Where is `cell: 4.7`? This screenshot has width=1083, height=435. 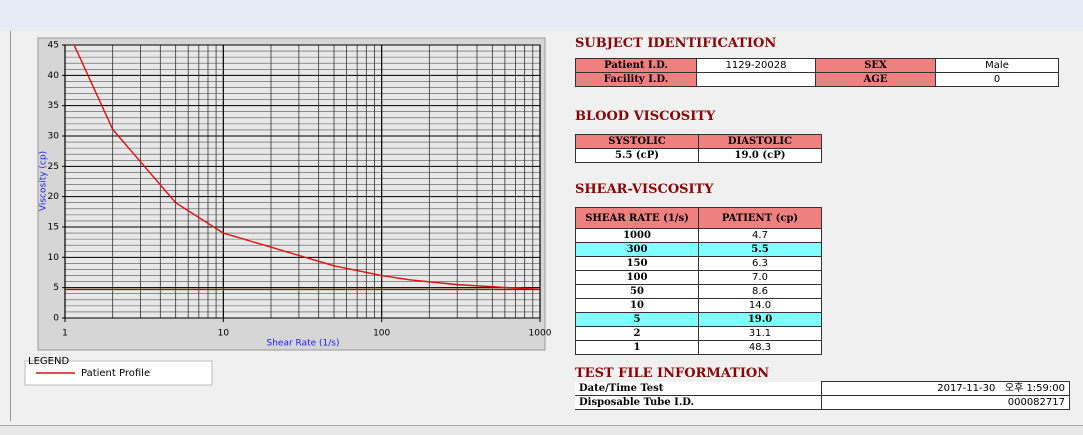
cell: 4.7 is located at coordinates (760, 235).